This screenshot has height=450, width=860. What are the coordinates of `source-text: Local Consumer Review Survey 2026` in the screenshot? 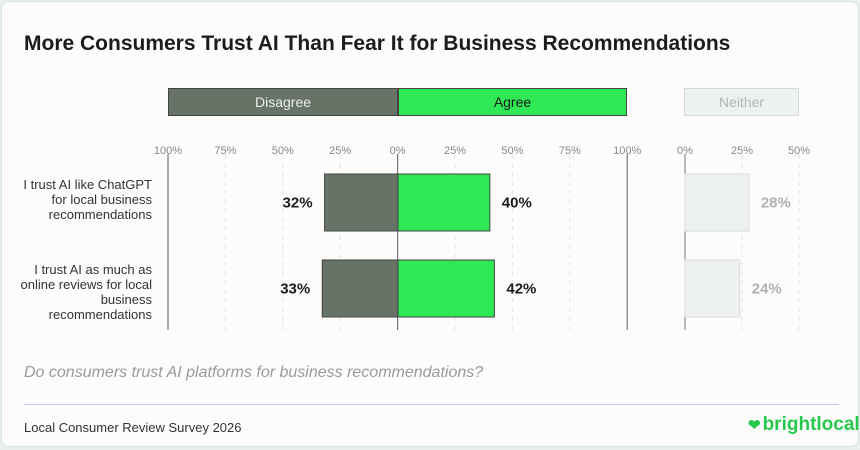 It's located at (133, 427).